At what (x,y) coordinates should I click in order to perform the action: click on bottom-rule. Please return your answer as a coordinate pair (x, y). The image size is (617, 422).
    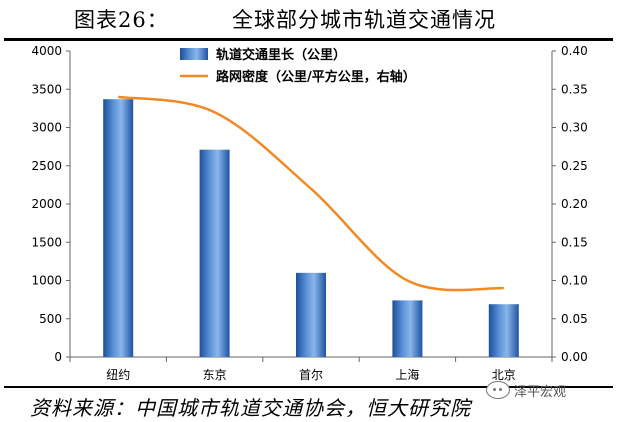
    Looking at the image, I should click on (308, 387).